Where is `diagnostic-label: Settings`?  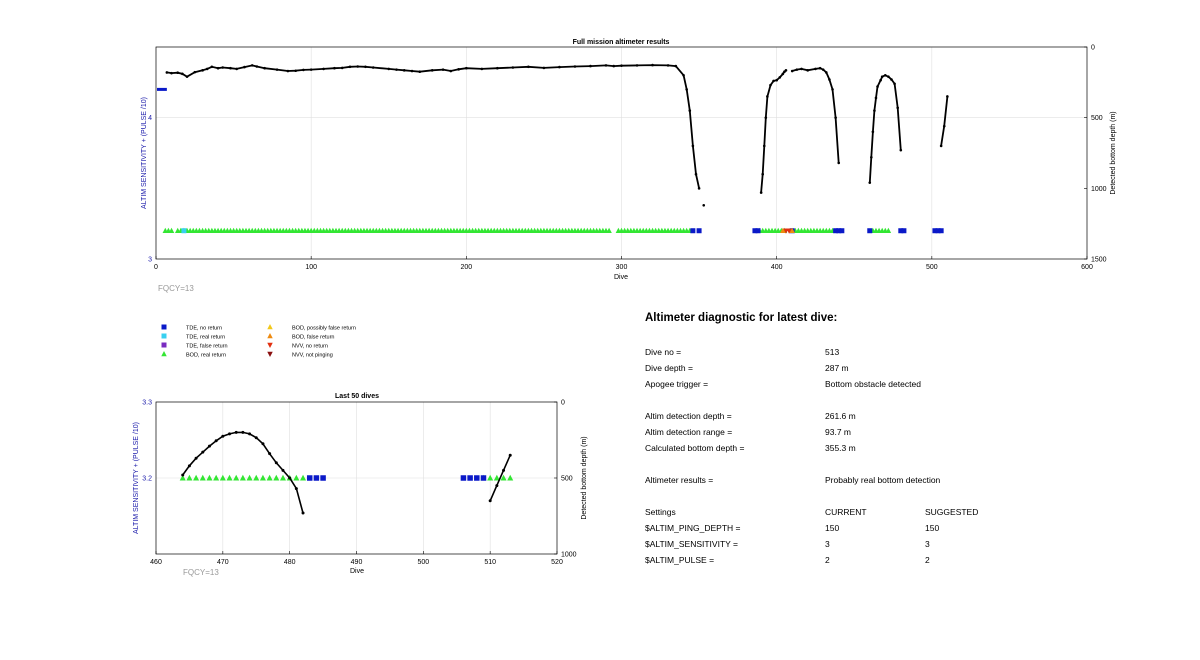 diagnostic-label: Settings is located at coordinates (660, 512).